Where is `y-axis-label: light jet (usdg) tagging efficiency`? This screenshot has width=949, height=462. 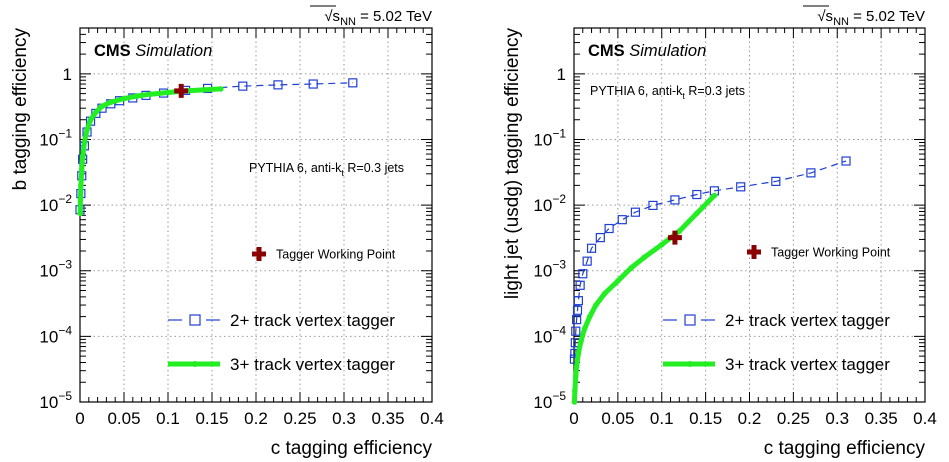
y-axis-label: light jet (usdg) tagging efficiency is located at coordinates (512, 164).